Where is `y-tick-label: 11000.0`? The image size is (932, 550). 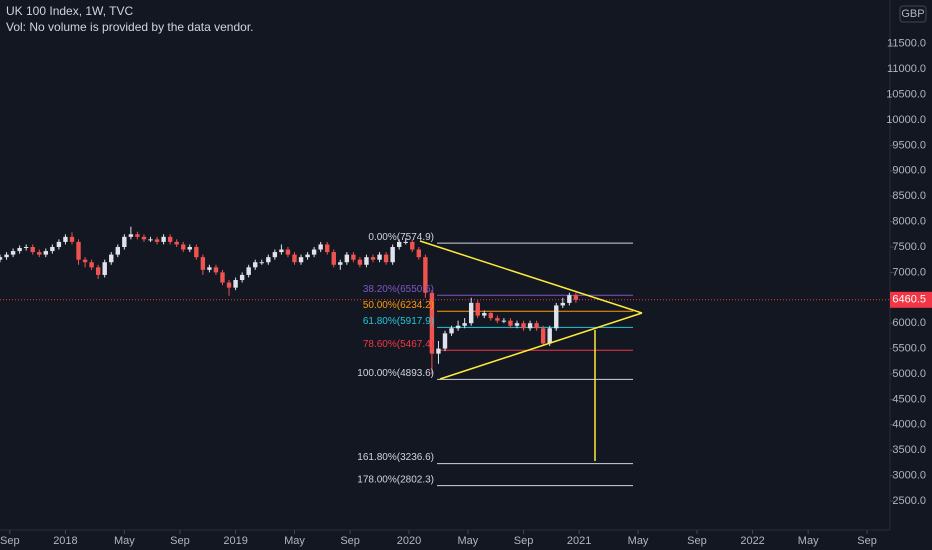
y-tick-label: 11000.0 is located at coordinates (906, 69).